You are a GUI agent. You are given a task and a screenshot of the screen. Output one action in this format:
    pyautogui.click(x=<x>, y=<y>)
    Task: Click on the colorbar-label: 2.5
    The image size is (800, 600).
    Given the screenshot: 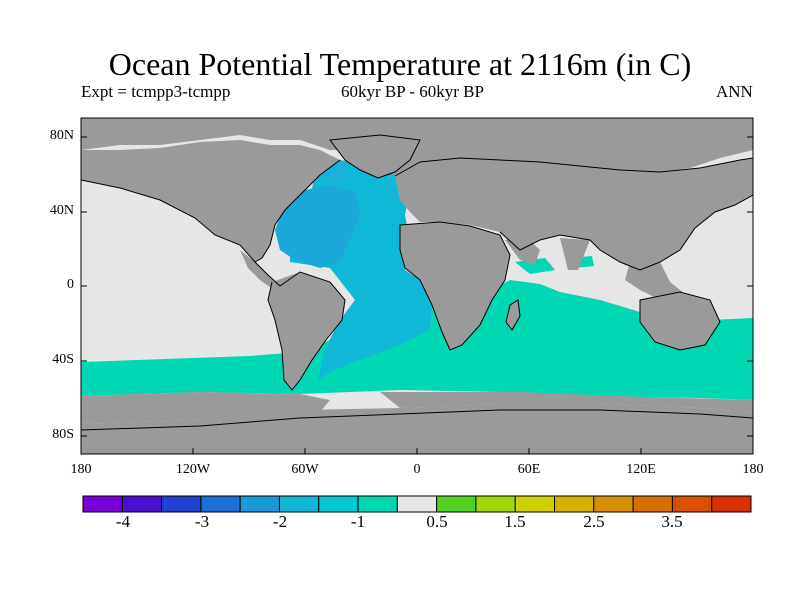 What is the action you would take?
    pyautogui.click(x=594, y=521)
    